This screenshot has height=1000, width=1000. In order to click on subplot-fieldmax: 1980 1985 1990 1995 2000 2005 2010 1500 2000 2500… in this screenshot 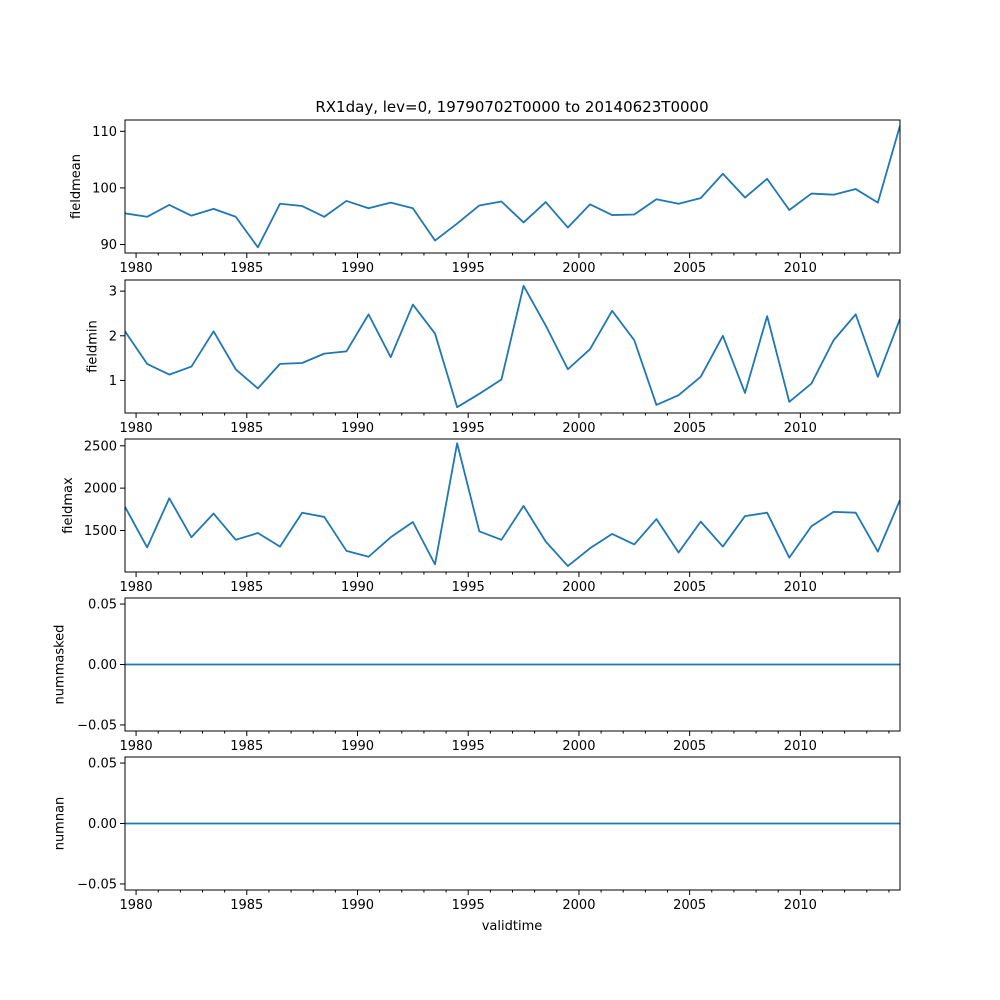, I will do `click(481, 516)`.